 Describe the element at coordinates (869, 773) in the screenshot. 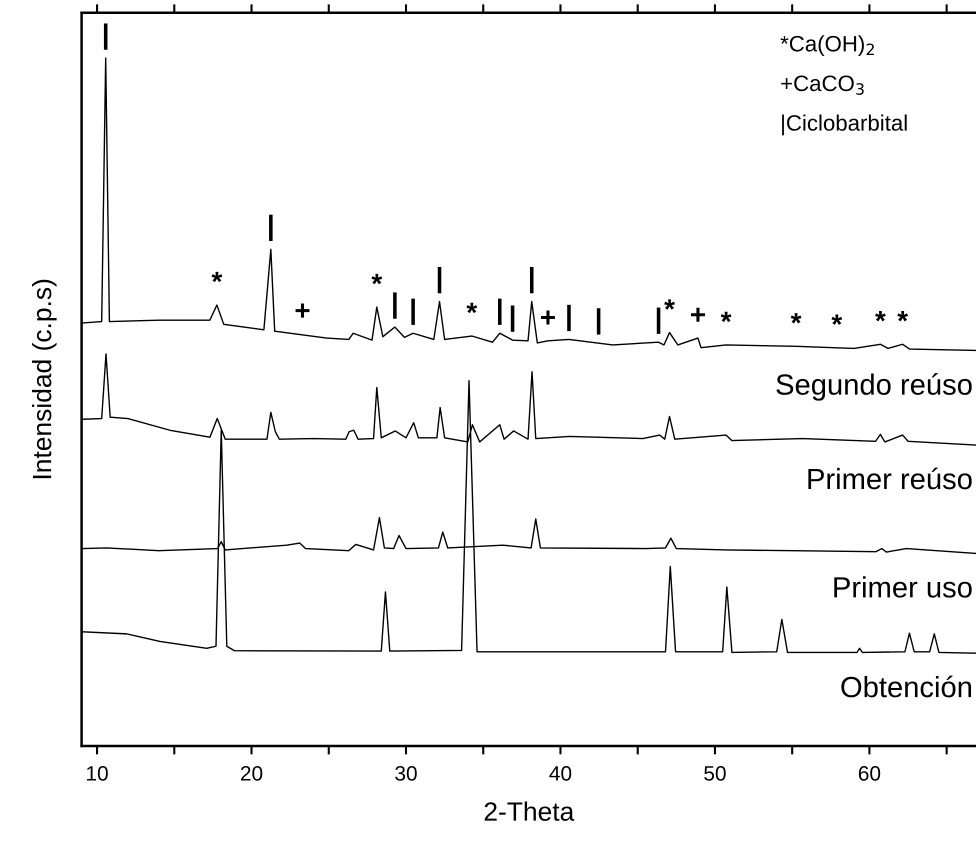

I see `x-tick-label: 60` at that location.